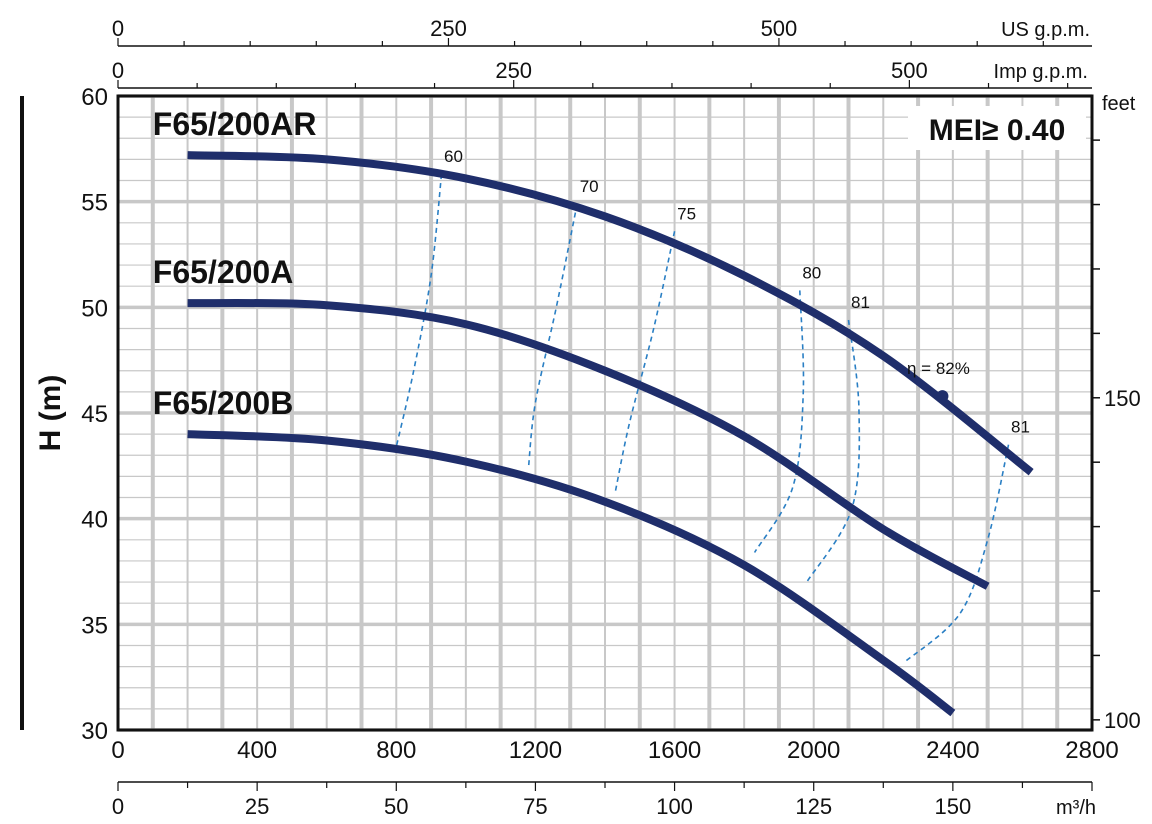 This screenshot has height=824, width=1152. What do you see at coordinates (952, 750) in the screenshot?
I see `x-tick-label: 2400` at bounding box center [952, 750].